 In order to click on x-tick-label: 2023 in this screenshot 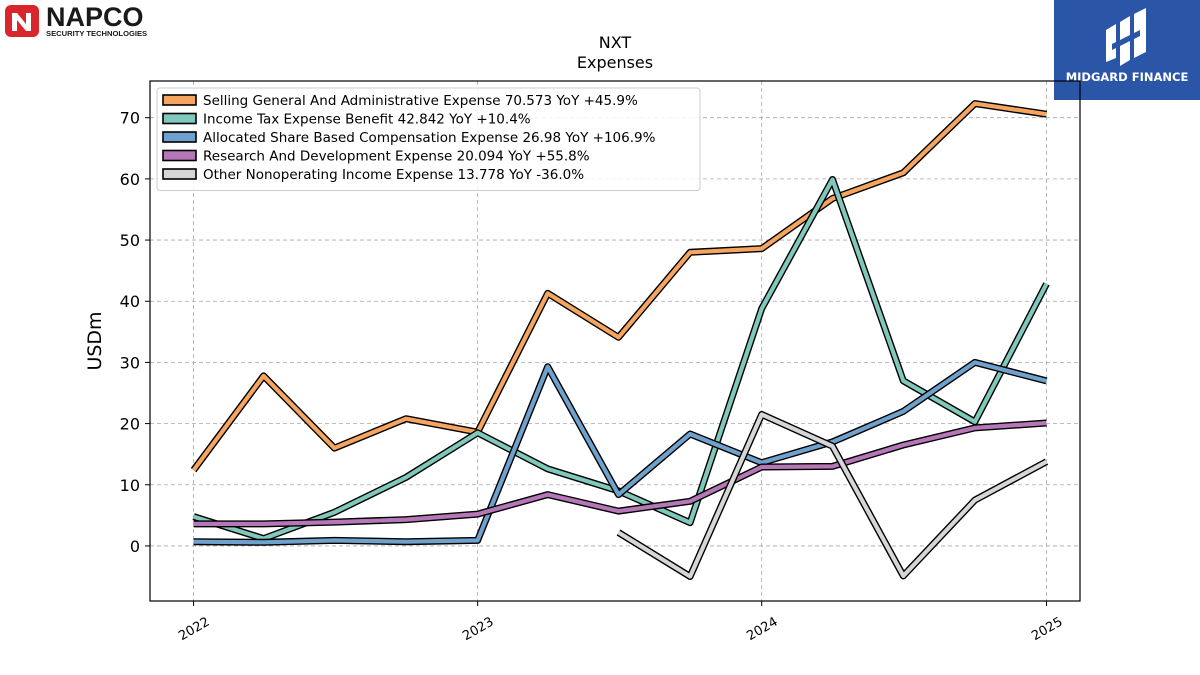, I will do `click(478, 630)`.